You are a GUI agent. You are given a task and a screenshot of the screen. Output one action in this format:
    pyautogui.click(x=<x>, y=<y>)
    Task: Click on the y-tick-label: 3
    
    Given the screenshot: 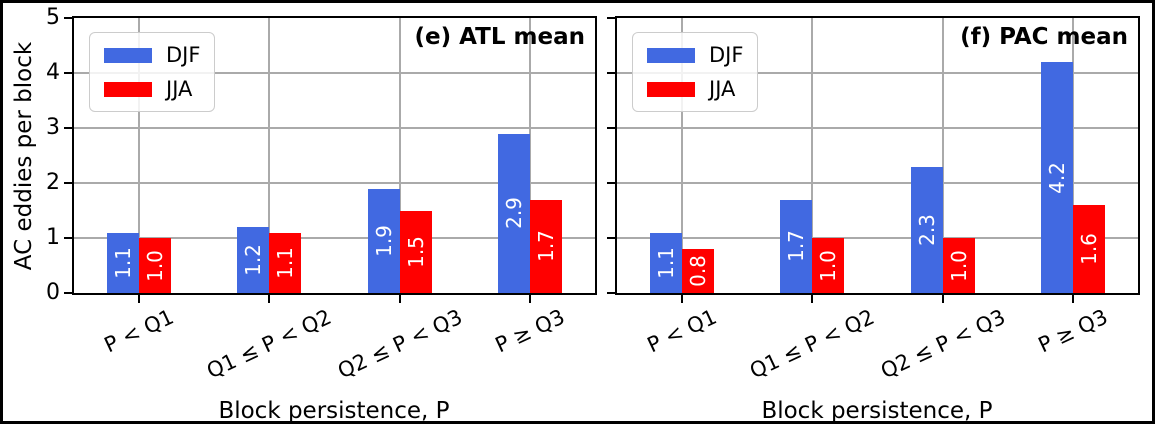 What is the action you would take?
    pyautogui.click(x=53, y=127)
    